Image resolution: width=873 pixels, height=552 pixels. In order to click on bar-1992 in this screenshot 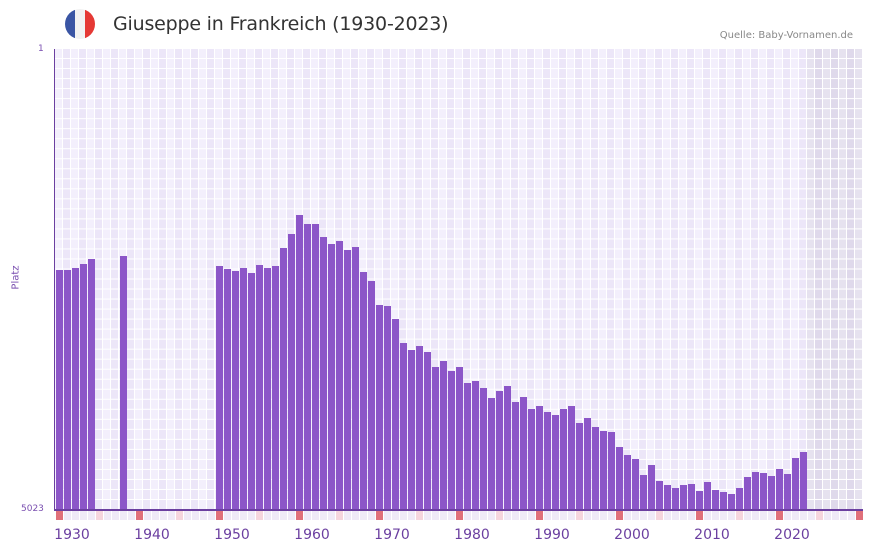, I will do `click(555, 462)`.